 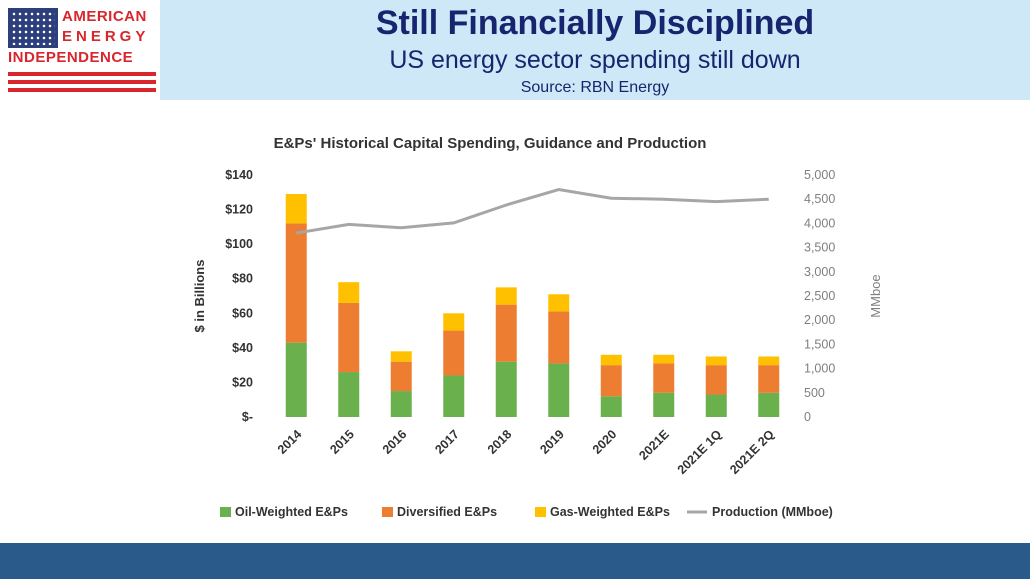 I want to click on y-tick-label: $140, so click(x=239, y=175).